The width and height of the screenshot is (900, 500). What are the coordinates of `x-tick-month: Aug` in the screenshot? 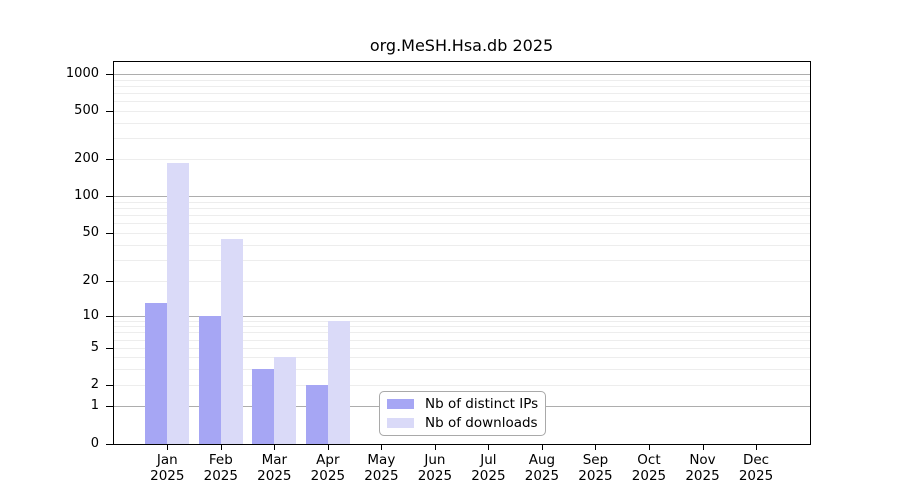 It's located at (542, 460).